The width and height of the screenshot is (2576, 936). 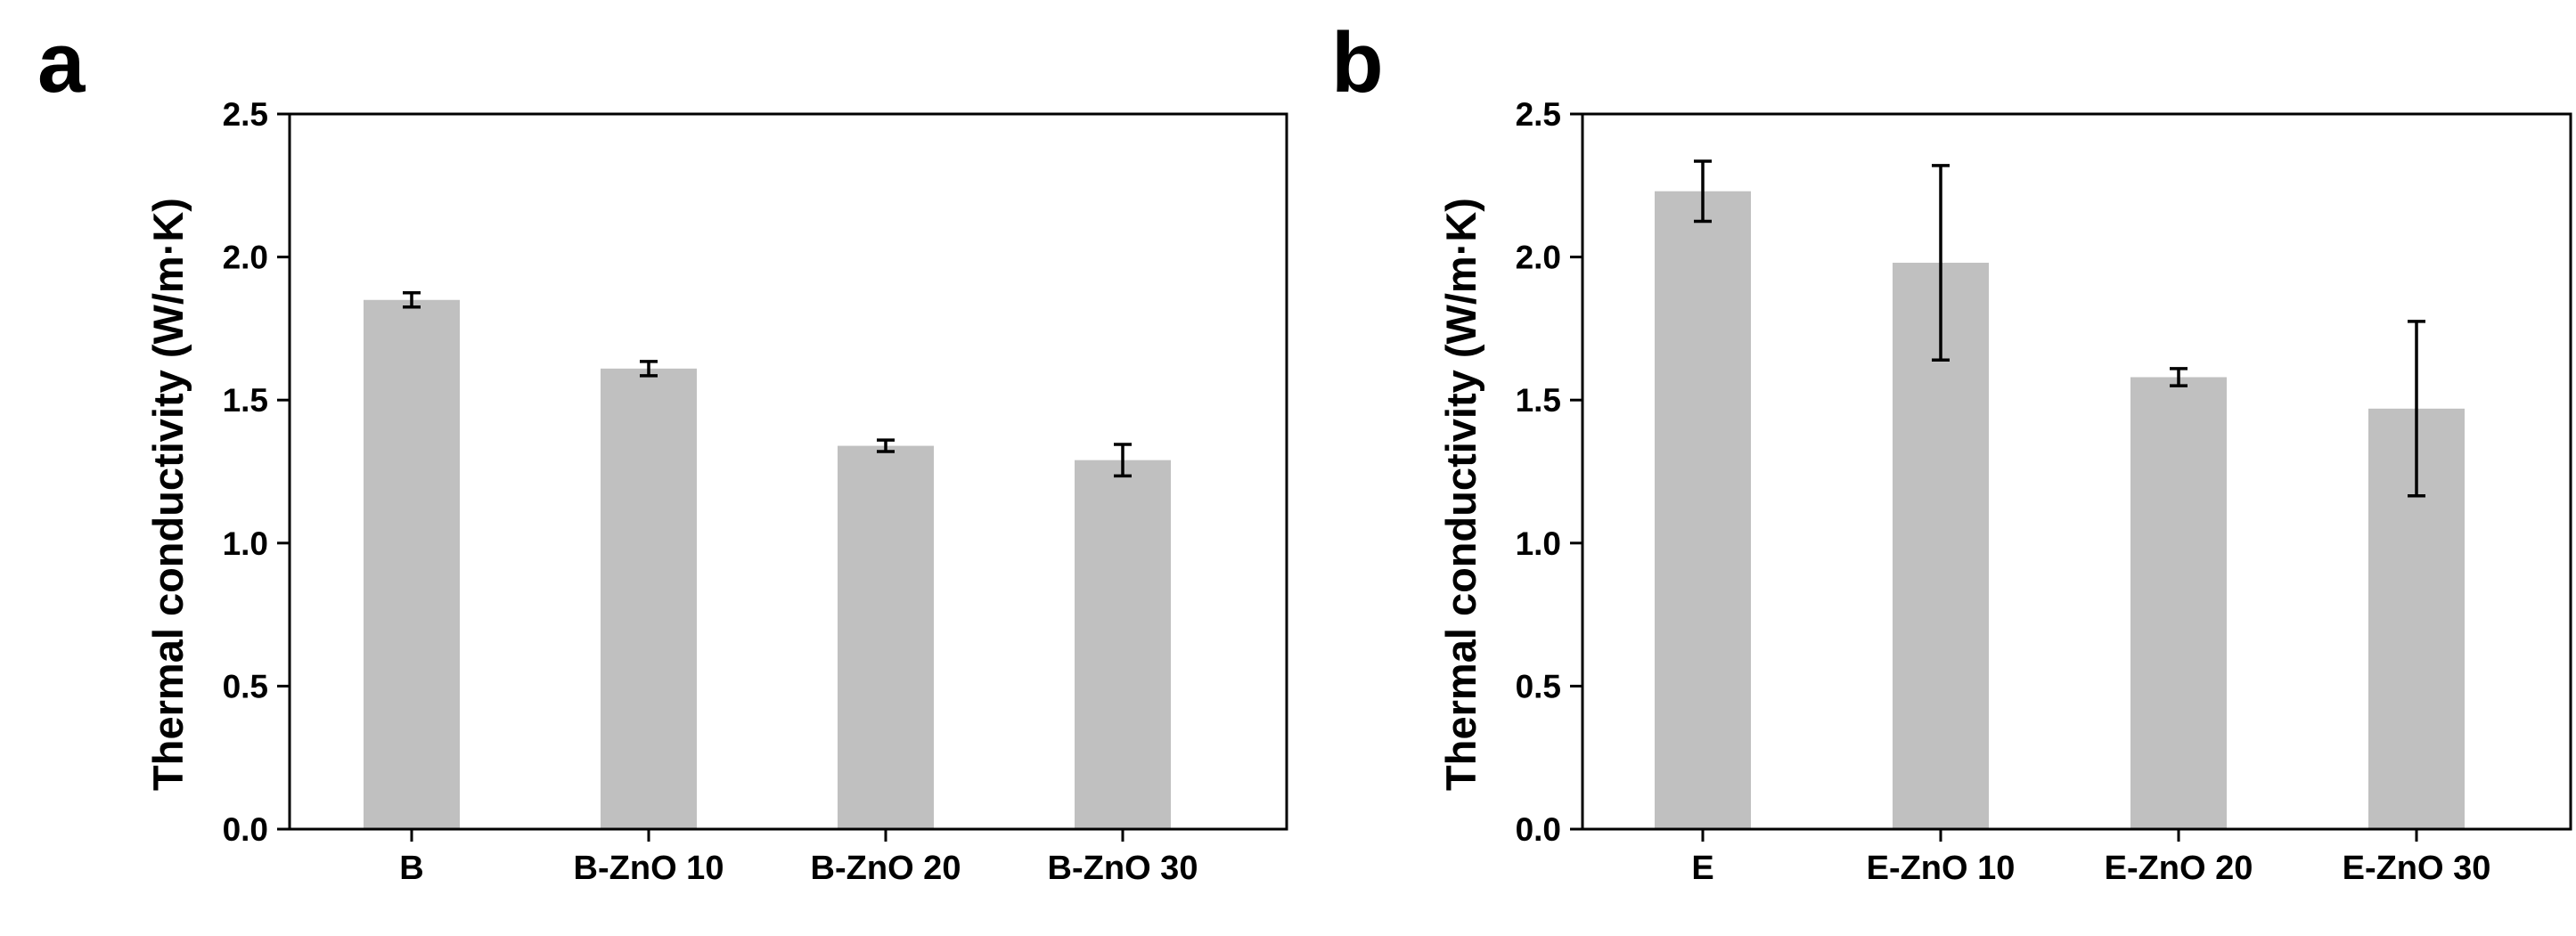 What do you see at coordinates (886, 868) in the screenshot?
I see `panel-a-x-tick-label-3: B-ZnO 20` at bounding box center [886, 868].